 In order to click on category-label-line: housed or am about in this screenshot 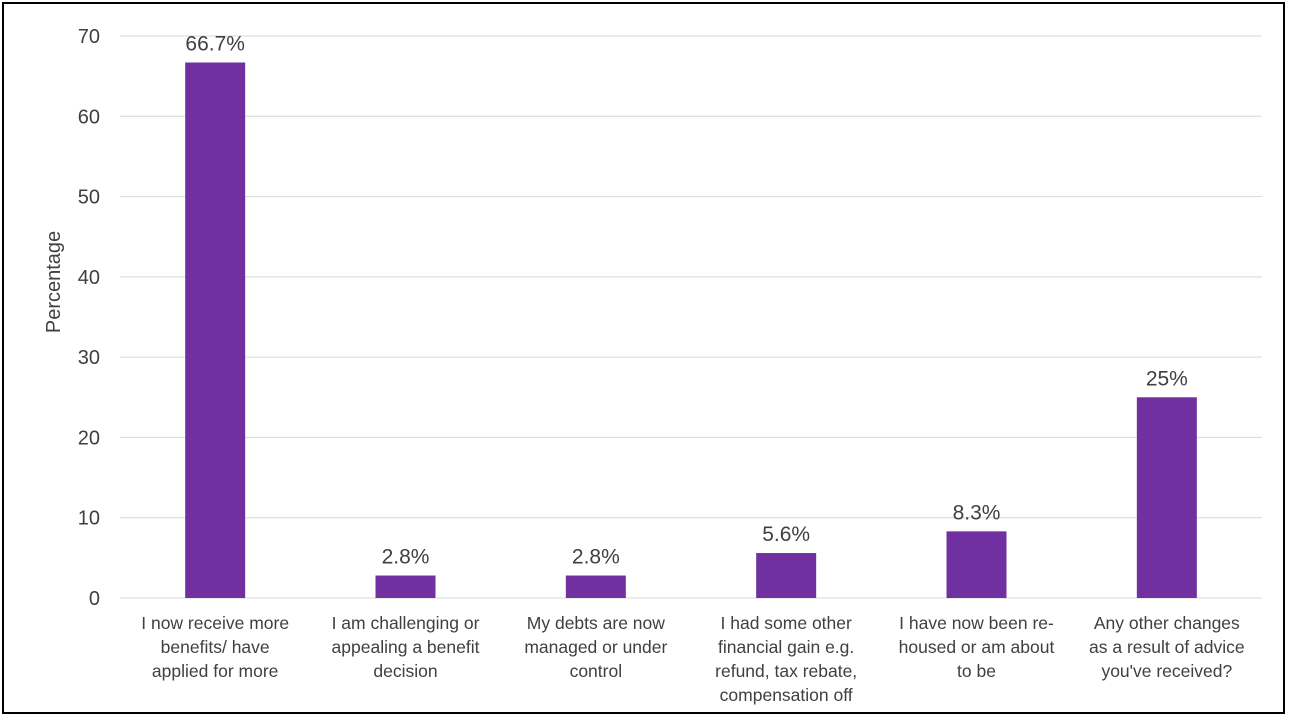, I will do `click(977, 647)`.